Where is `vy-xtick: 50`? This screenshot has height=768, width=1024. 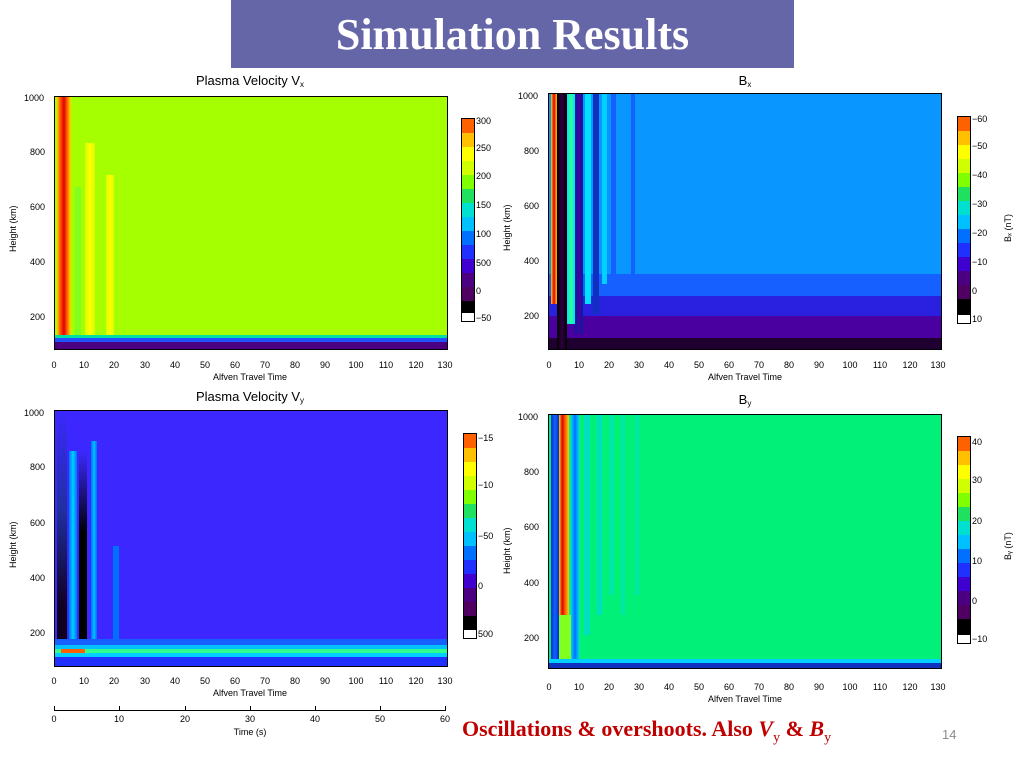 vy-xtick: 50 is located at coordinates (205, 681).